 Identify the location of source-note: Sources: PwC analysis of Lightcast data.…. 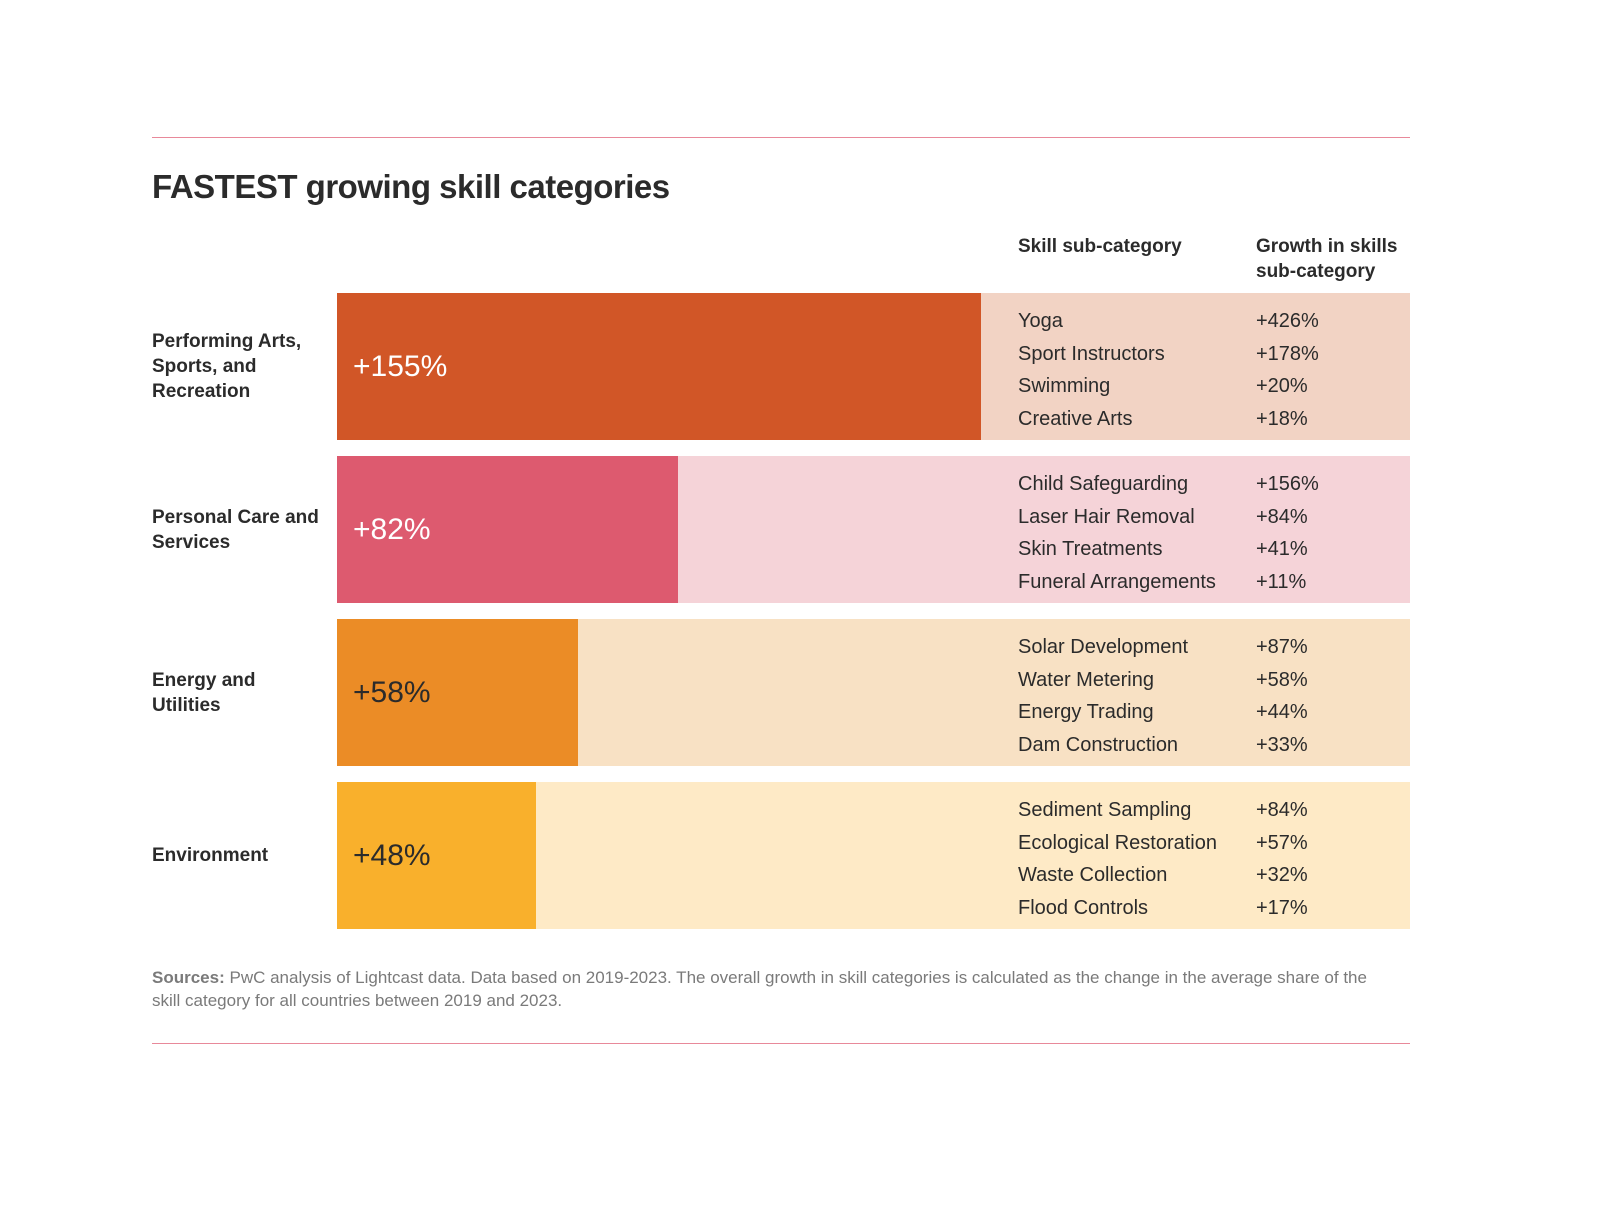
(772, 989).